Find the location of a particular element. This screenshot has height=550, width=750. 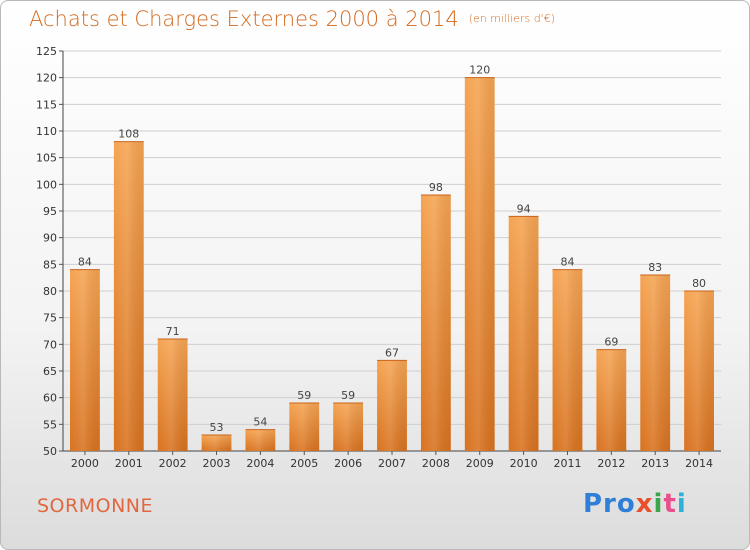

bar-value-label: 120 is located at coordinates (479, 70).